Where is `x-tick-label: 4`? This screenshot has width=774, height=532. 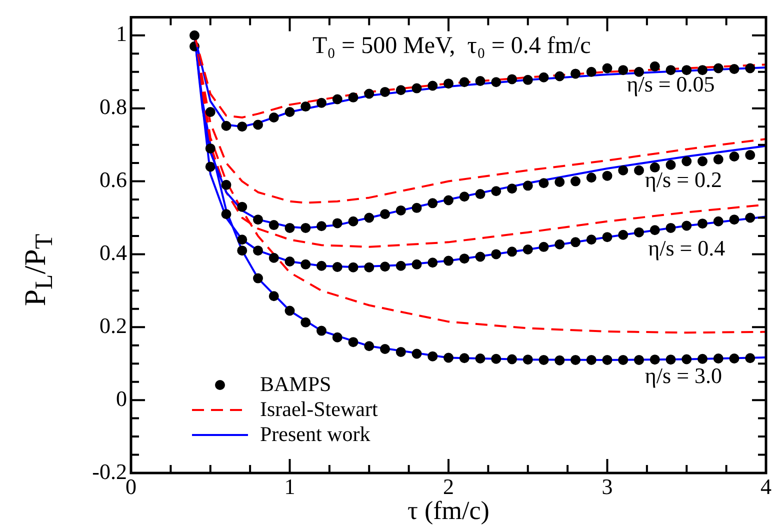
x-tick-label: 4 is located at coordinates (766, 486).